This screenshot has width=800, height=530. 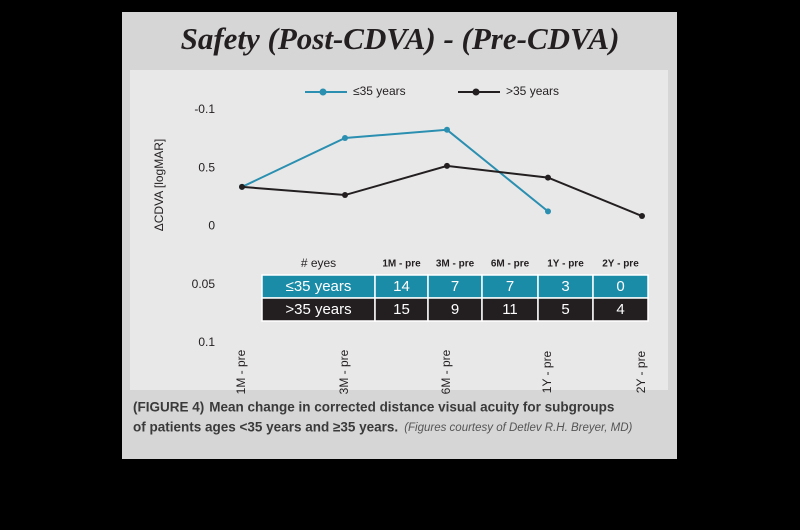 I want to click on y-tick-label: 0.5, so click(x=206, y=167).